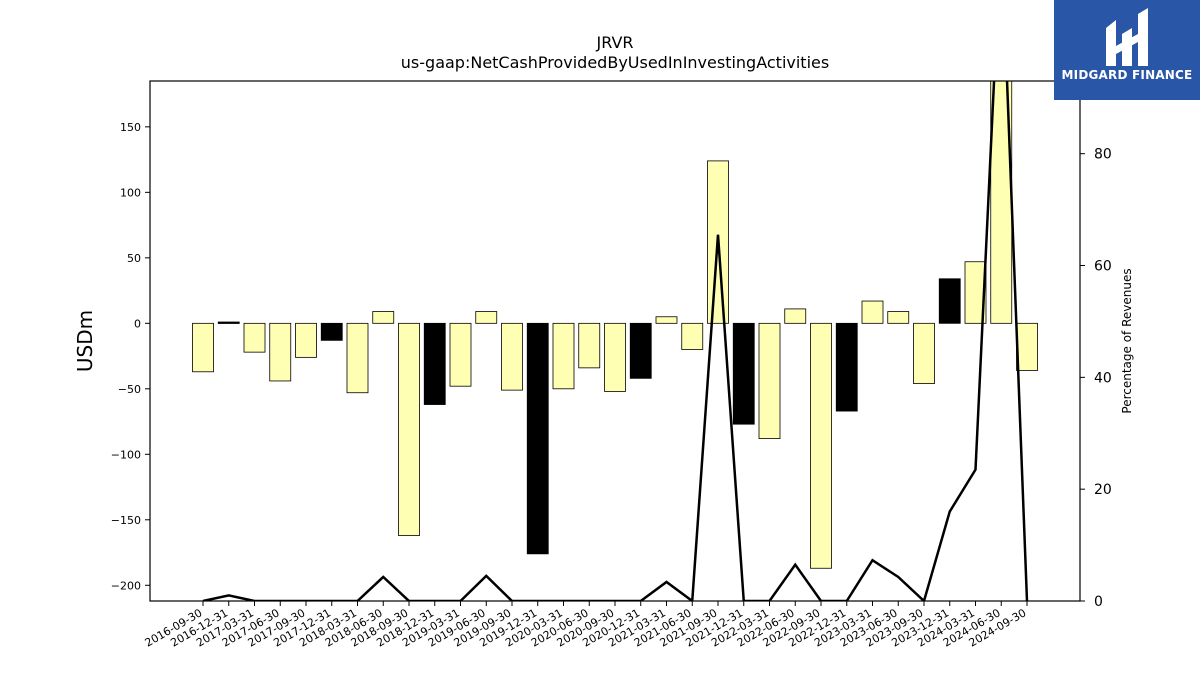  What do you see at coordinates (126, 520) in the screenshot?
I see `y-tick-label: −150` at bounding box center [126, 520].